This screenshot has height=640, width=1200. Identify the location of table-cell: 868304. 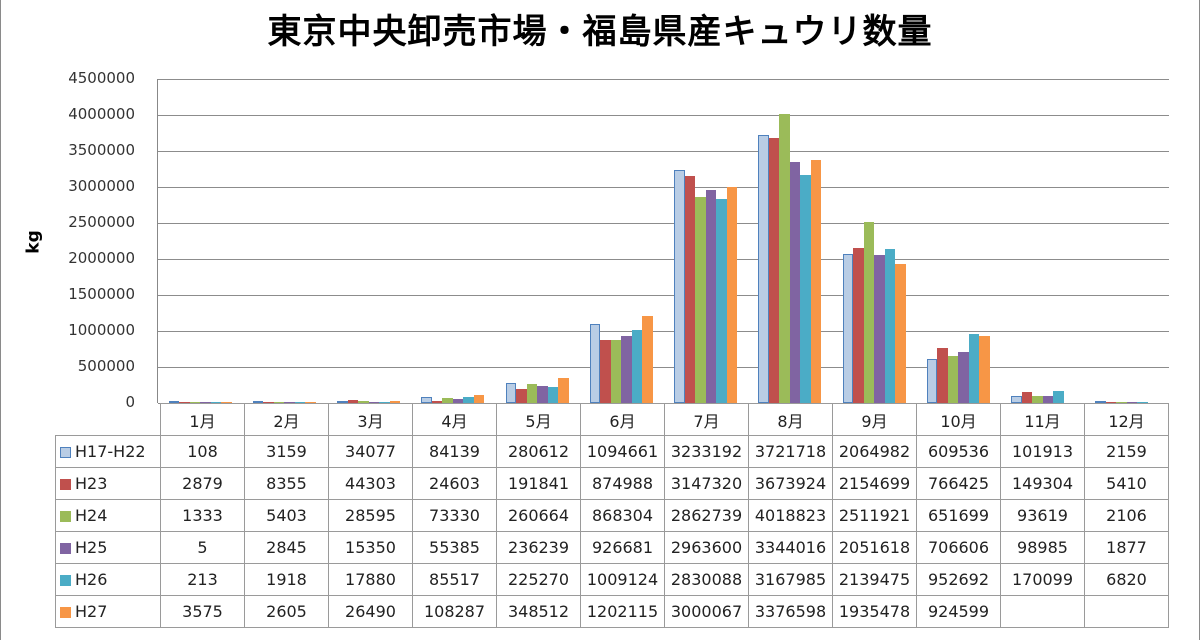
(622, 515).